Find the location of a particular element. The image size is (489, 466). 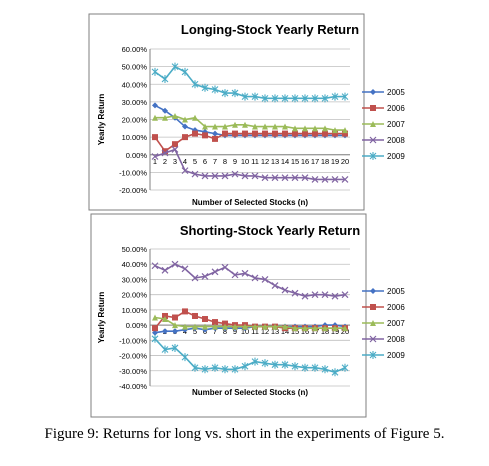

chart1-ytick-label: -30.00% is located at coordinates (133, 371).